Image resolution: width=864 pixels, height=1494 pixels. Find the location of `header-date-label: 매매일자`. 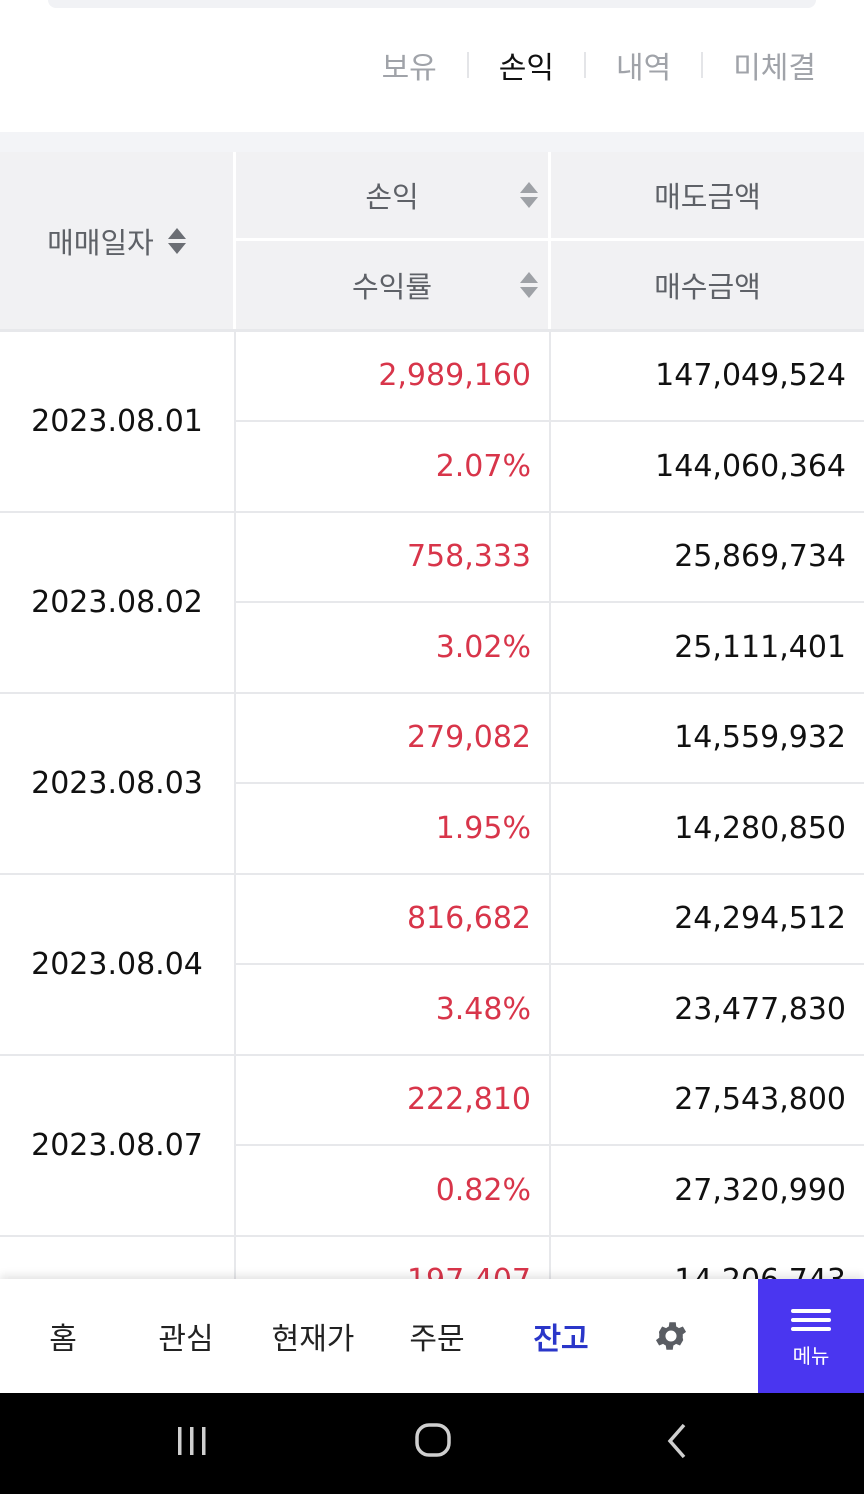

header-date-label: 매매일자 is located at coordinates (100, 242).